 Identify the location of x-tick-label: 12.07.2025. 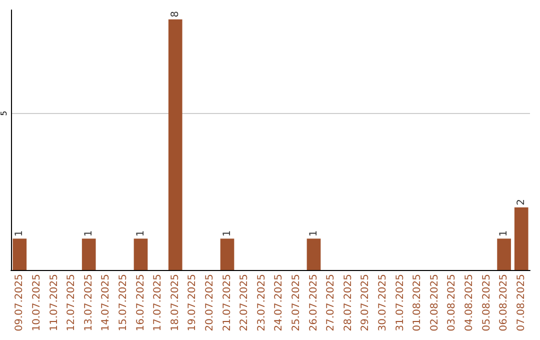
(72, 303).